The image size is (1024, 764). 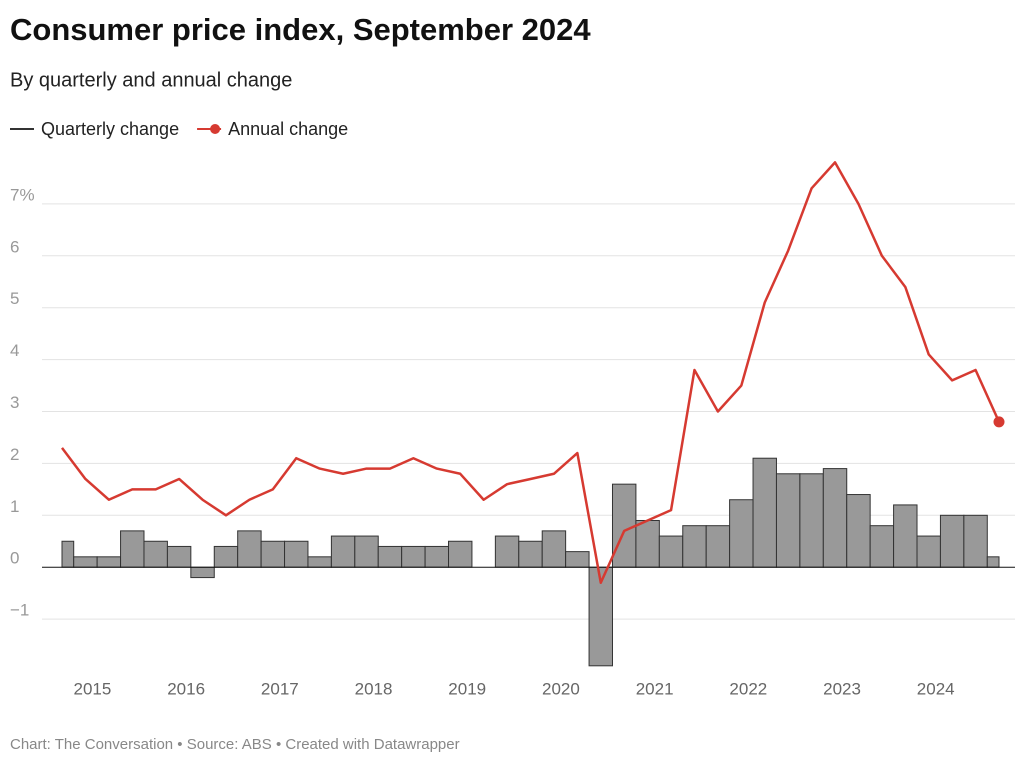 I want to click on y-tick-label: 1, so click(x=14, y=506).